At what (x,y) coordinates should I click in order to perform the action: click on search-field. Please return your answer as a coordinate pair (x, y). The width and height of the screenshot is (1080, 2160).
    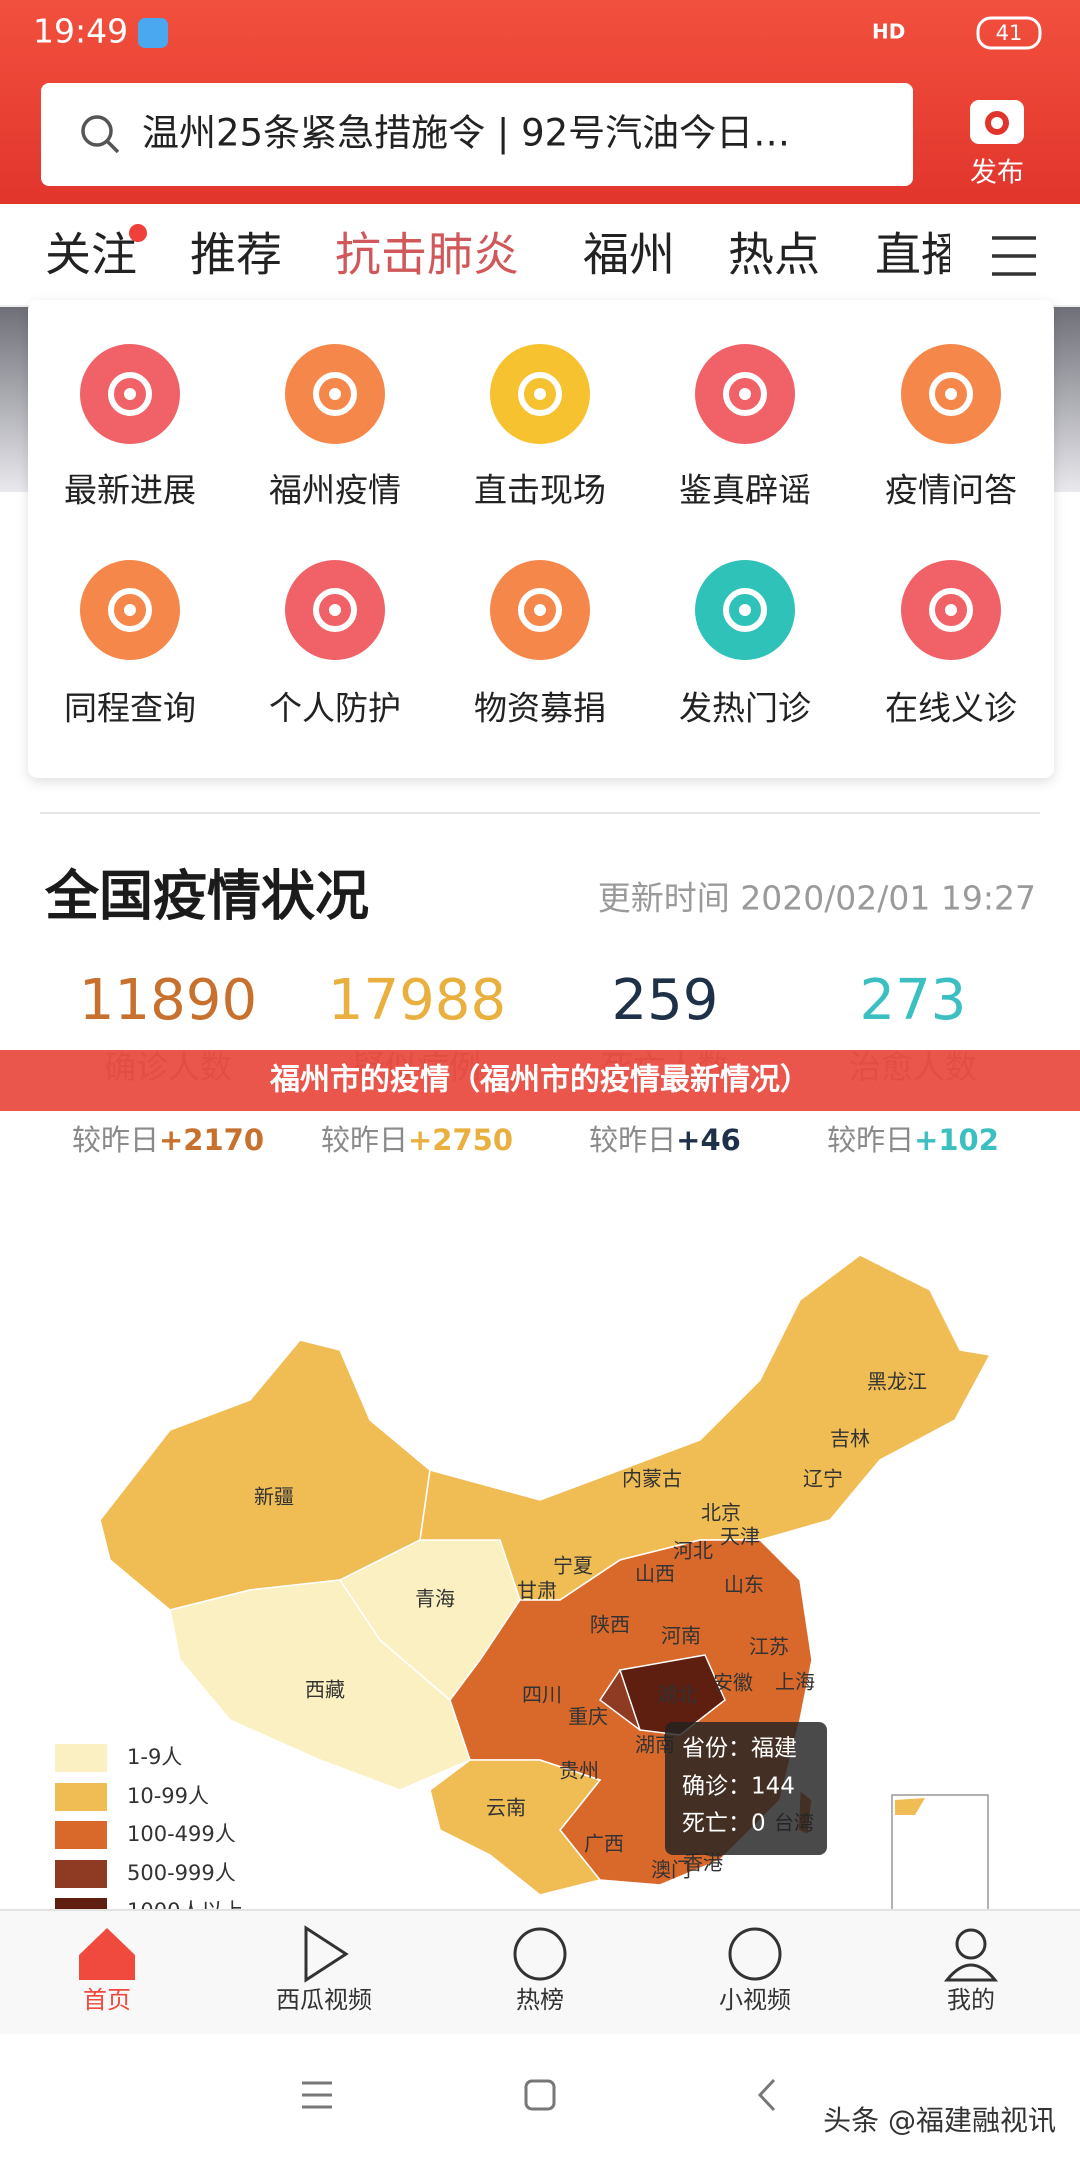
    Looking at the image, I should click on (477, 134).